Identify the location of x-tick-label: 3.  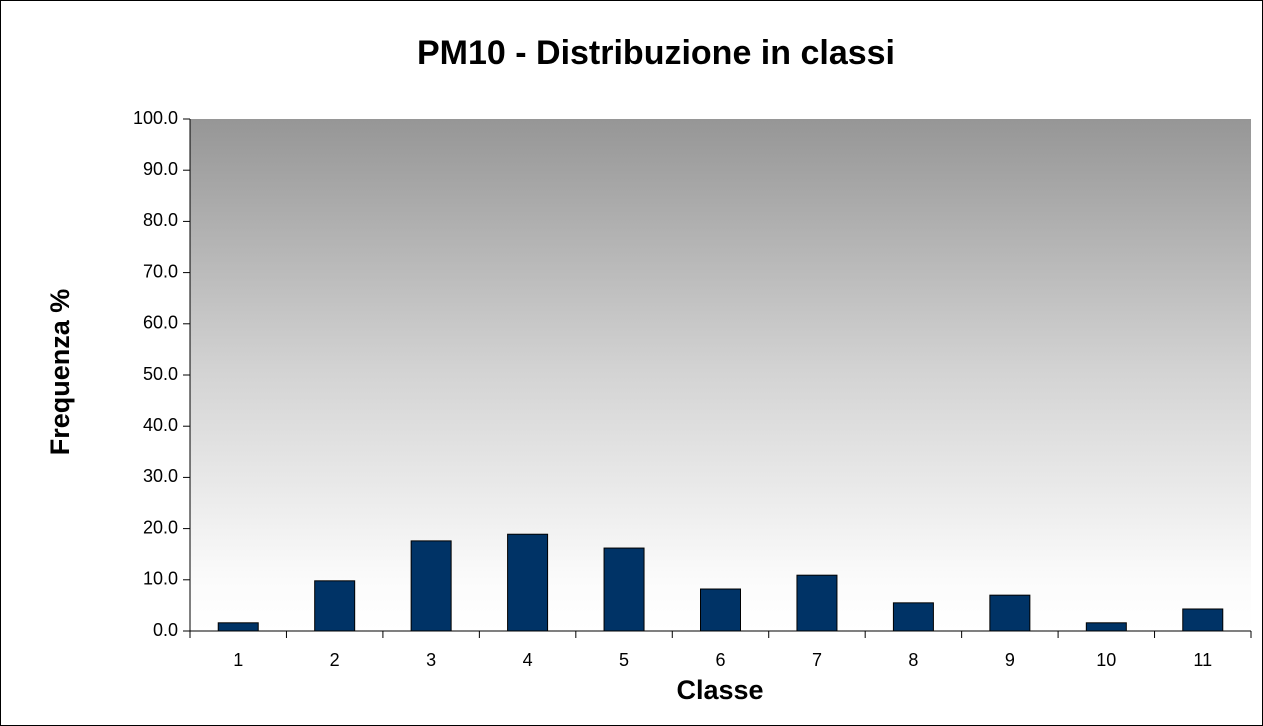
(431, 660).